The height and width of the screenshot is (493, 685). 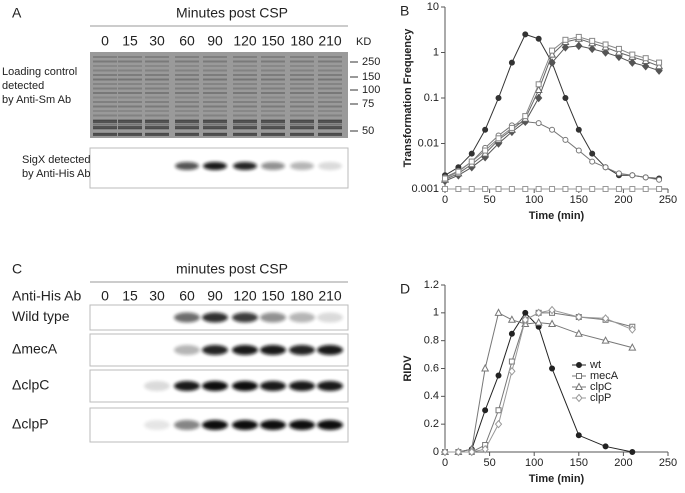 What do you see at coordinates (368, 131) in the screenshot?
I see `size-marker: 50` at bounding box center [368, 131].